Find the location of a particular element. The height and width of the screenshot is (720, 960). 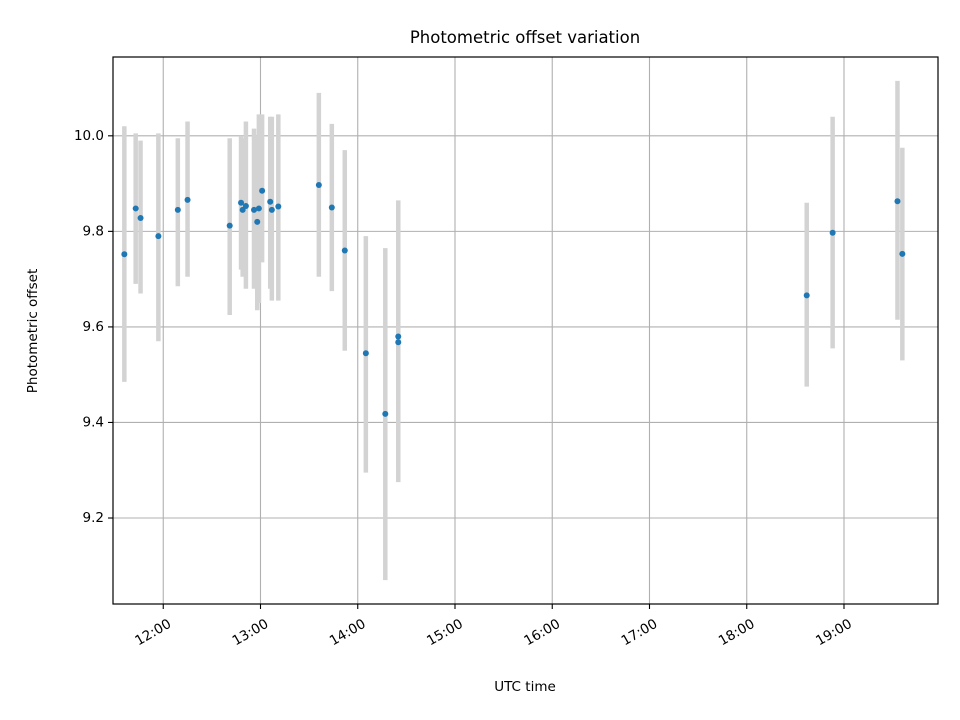

y-tick-label: 9.4 is located at coordinates (93, 422).